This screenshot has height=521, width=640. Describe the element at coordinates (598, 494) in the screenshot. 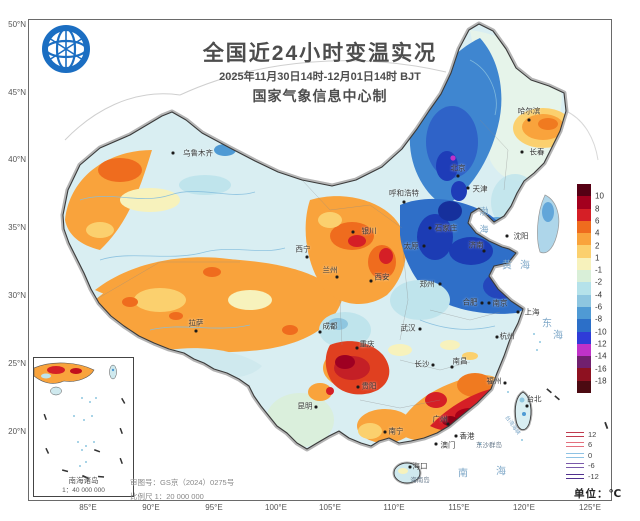

I see `unit-label: 单位：℃` at that location.